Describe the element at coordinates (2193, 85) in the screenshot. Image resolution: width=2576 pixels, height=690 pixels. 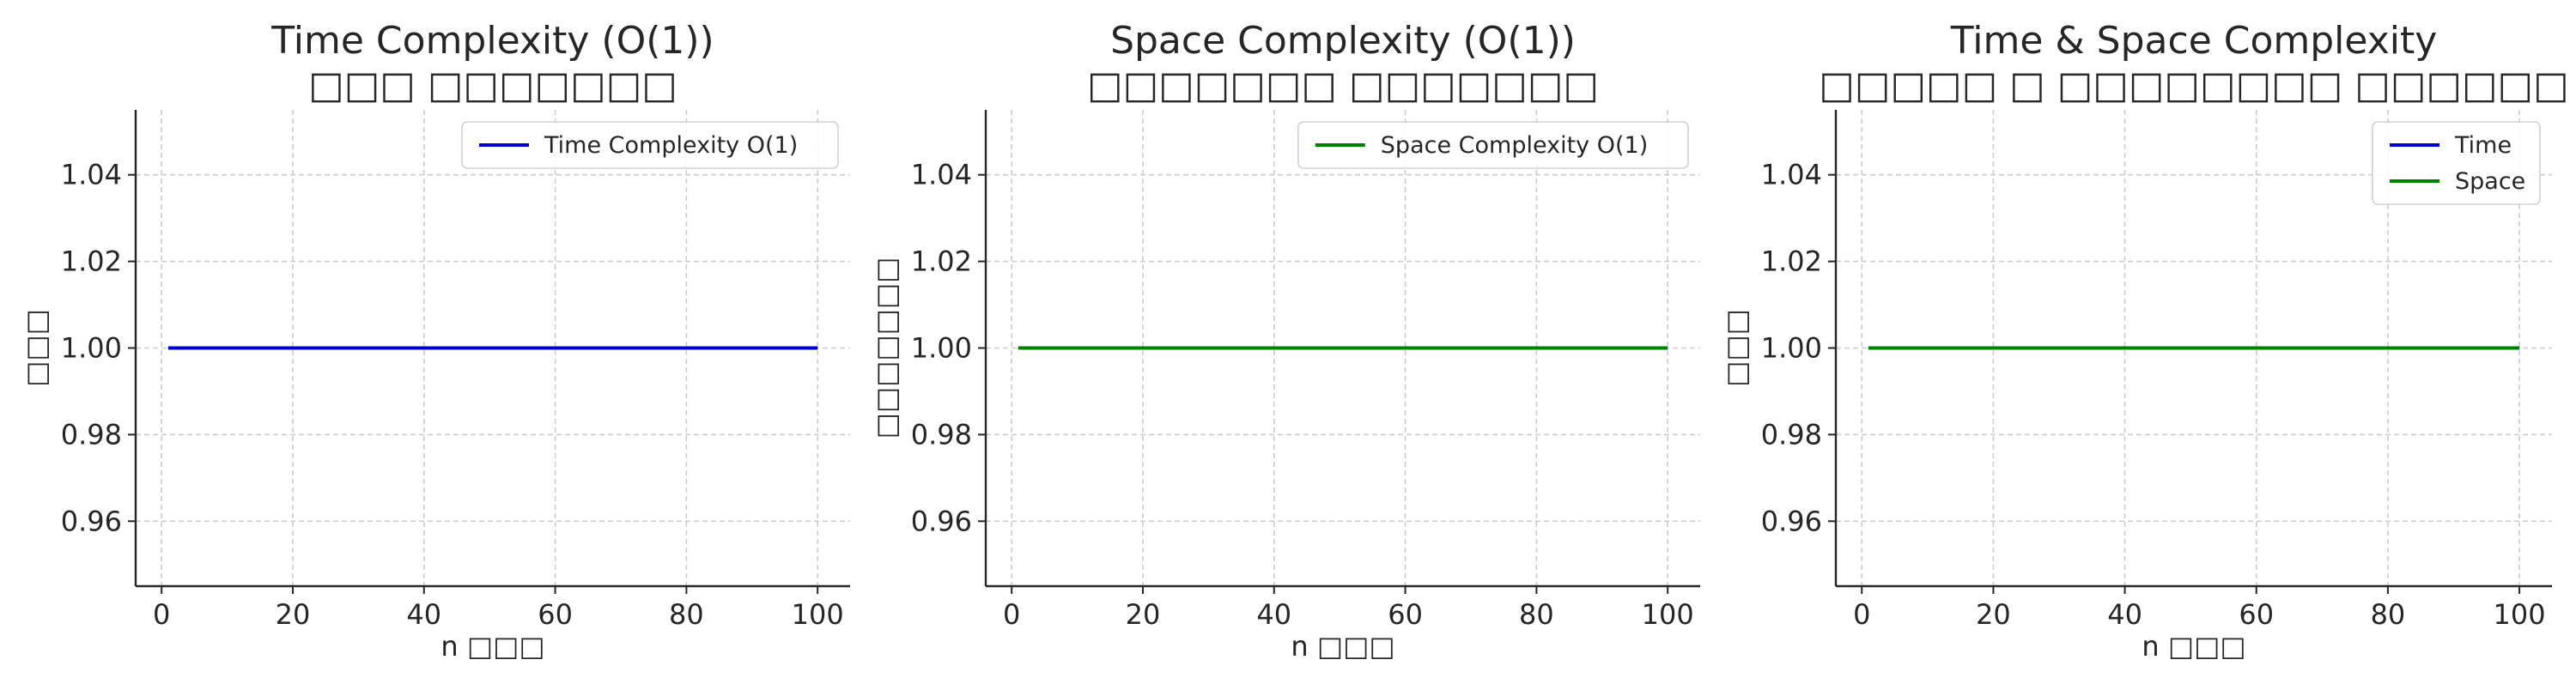
I see `chart-subtitle: □□□□□ □ □□□□□□□□ □□□□□□` at that location.